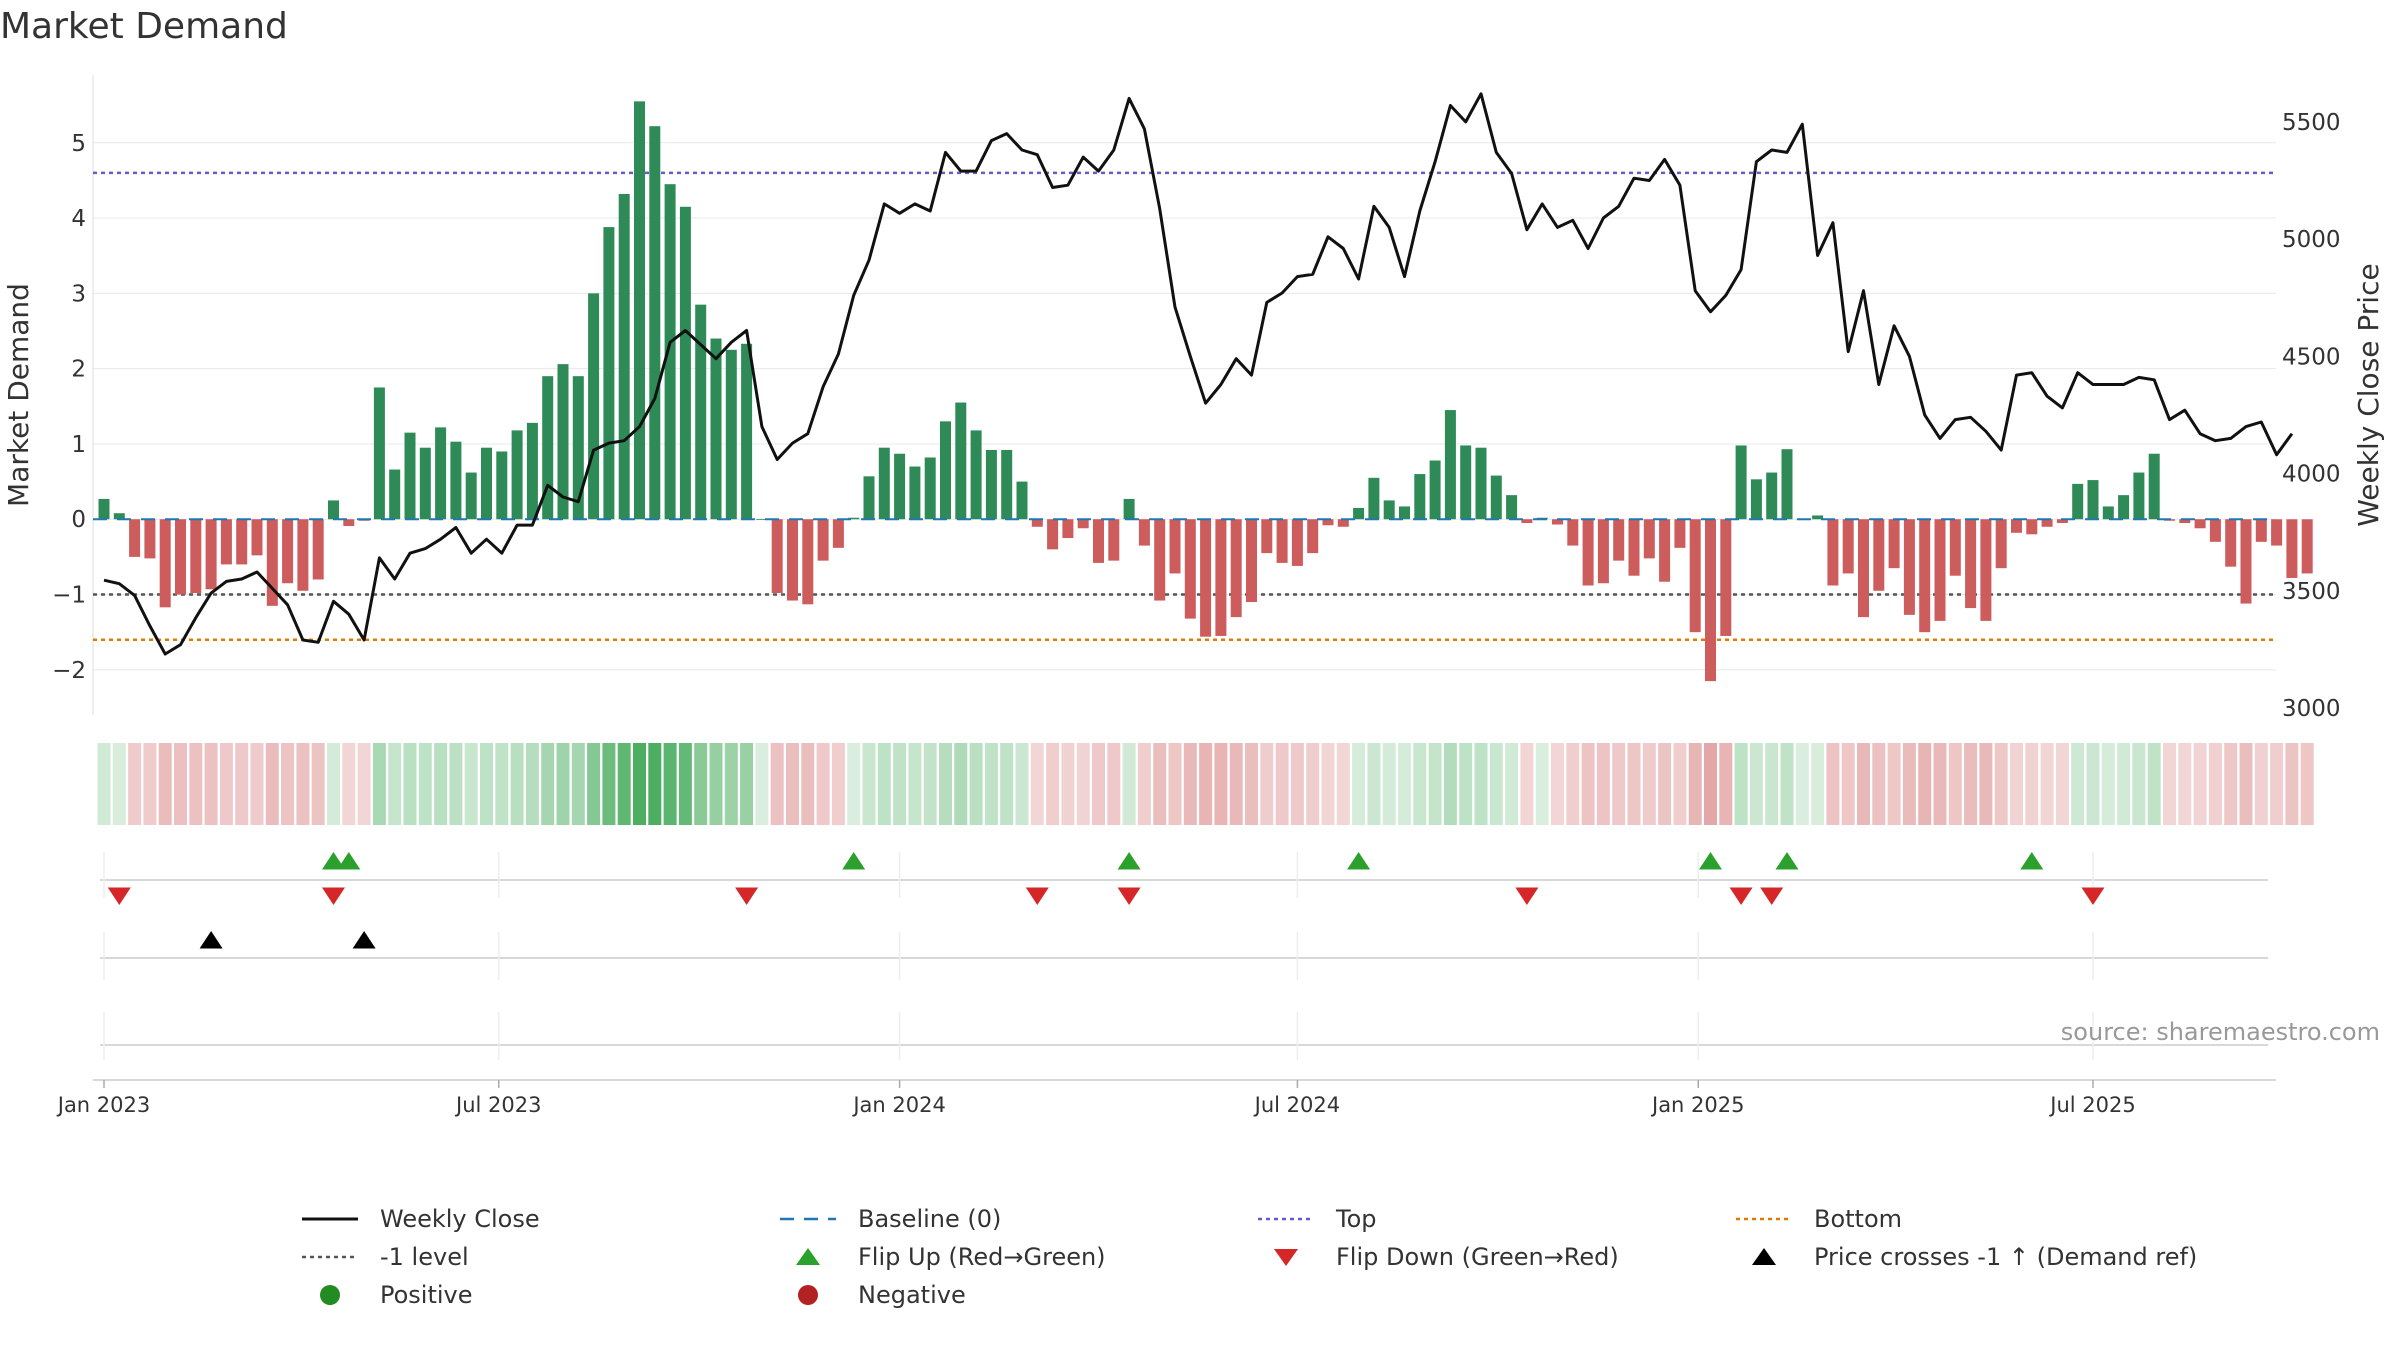 The image size is (2400, 1350). What do you see at coordinates (1106, 896) in the screenshot?
I see `flip-down-markers` at bounding box center [1106, 896].